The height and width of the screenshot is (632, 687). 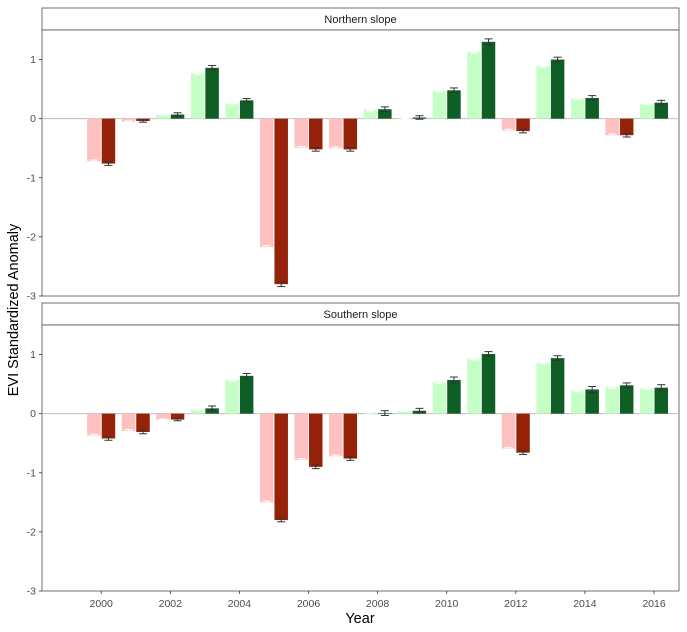 I want to click on error-bar-2016-s1, so click(x=646, y=388).